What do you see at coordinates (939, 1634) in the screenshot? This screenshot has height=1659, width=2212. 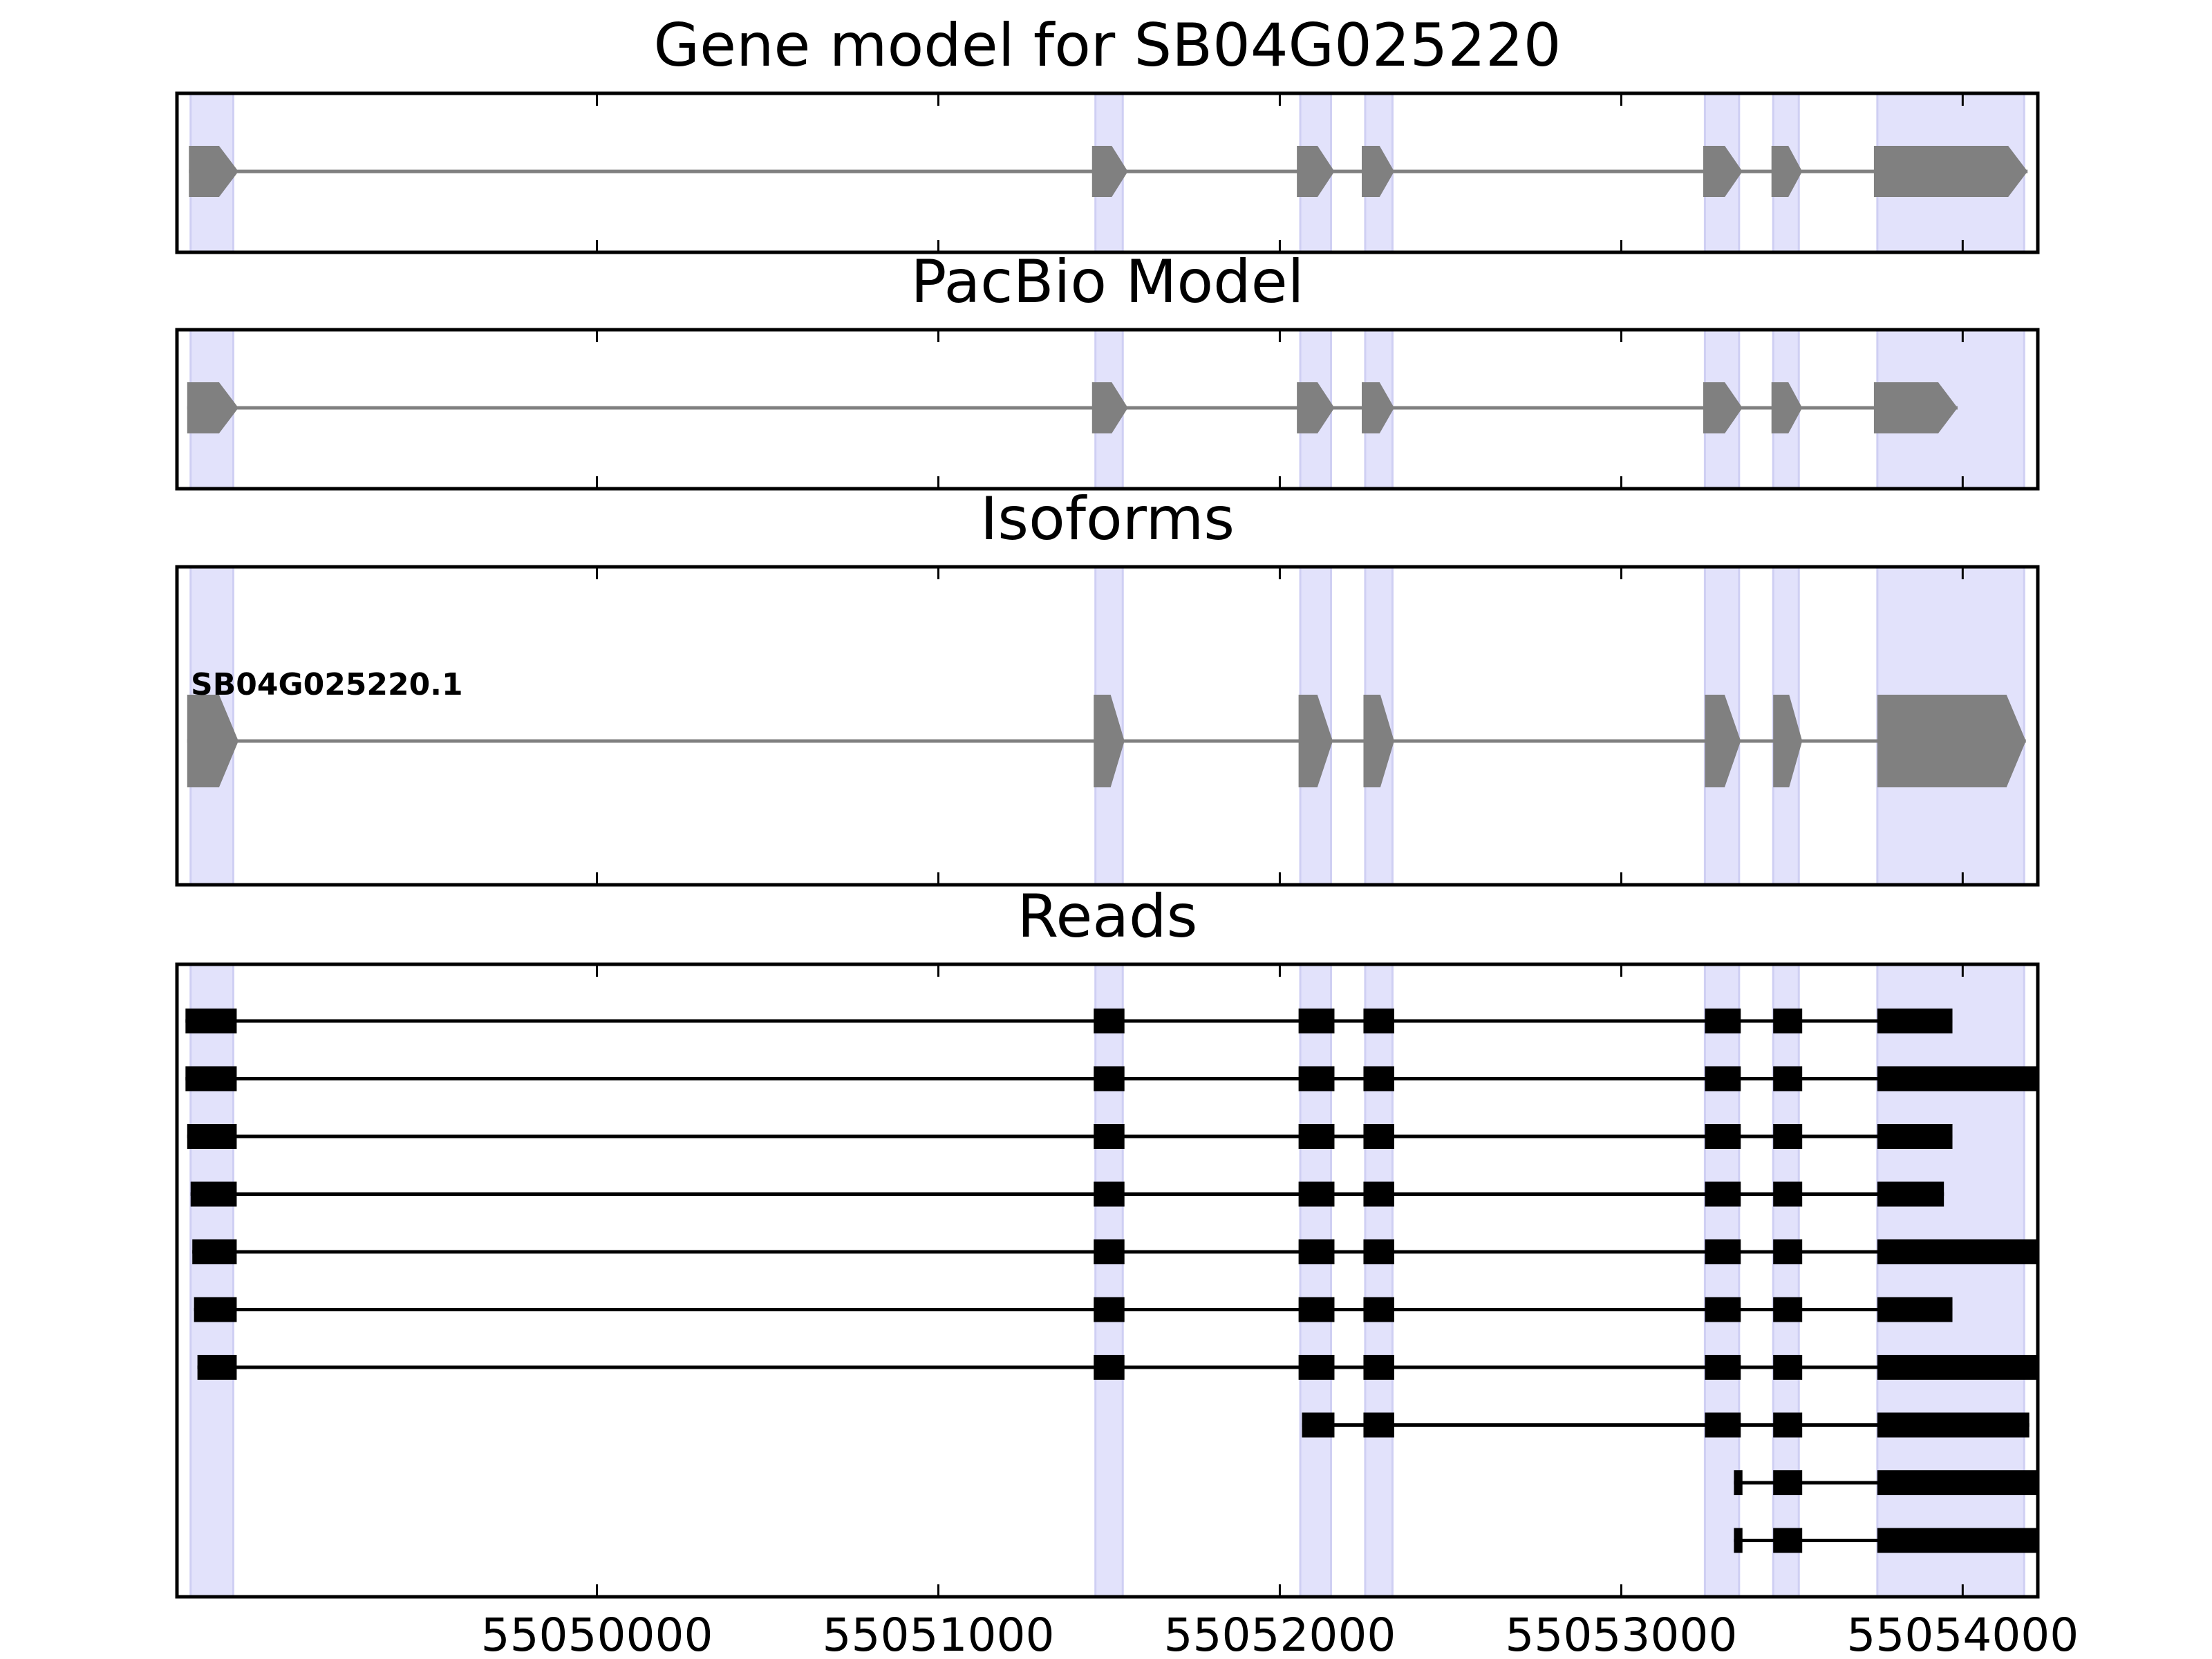 I see `x-tick-label-2: 55051000` at bounding box center [939, 1634].